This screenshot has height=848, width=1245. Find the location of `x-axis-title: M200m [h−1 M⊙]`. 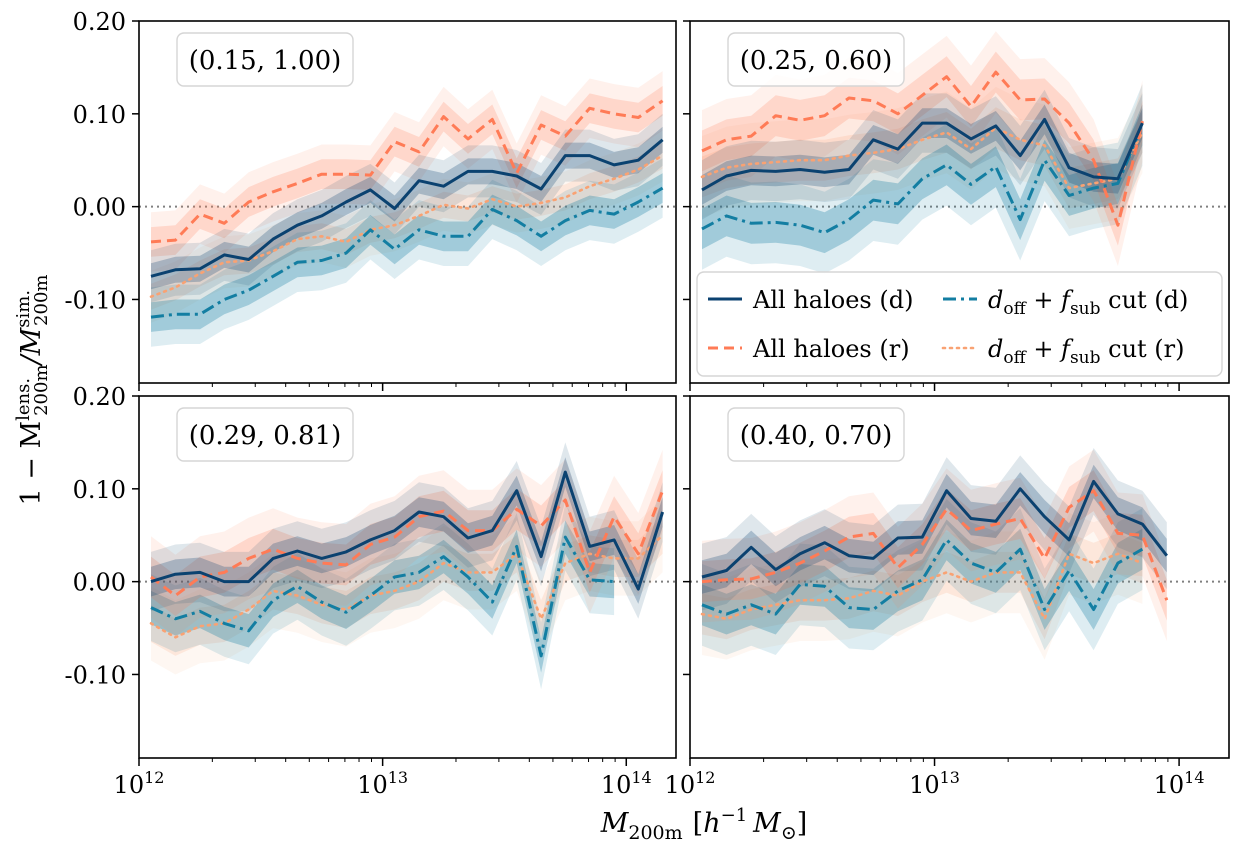

x-axis-title: M200m [h−1 M⊙] is located at coordinates (704, 824).